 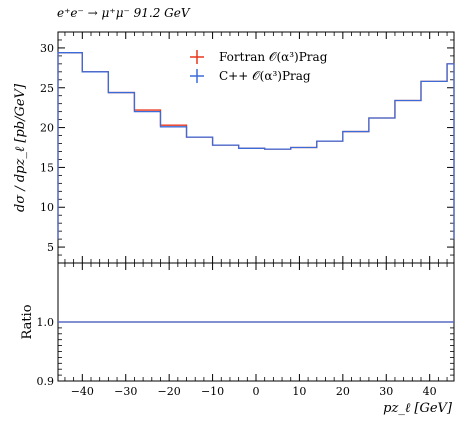 What do you see at coordinates (169, 391) in the screenshot?
I see `x-tick-label: −20` at bounding box center [169, 391].